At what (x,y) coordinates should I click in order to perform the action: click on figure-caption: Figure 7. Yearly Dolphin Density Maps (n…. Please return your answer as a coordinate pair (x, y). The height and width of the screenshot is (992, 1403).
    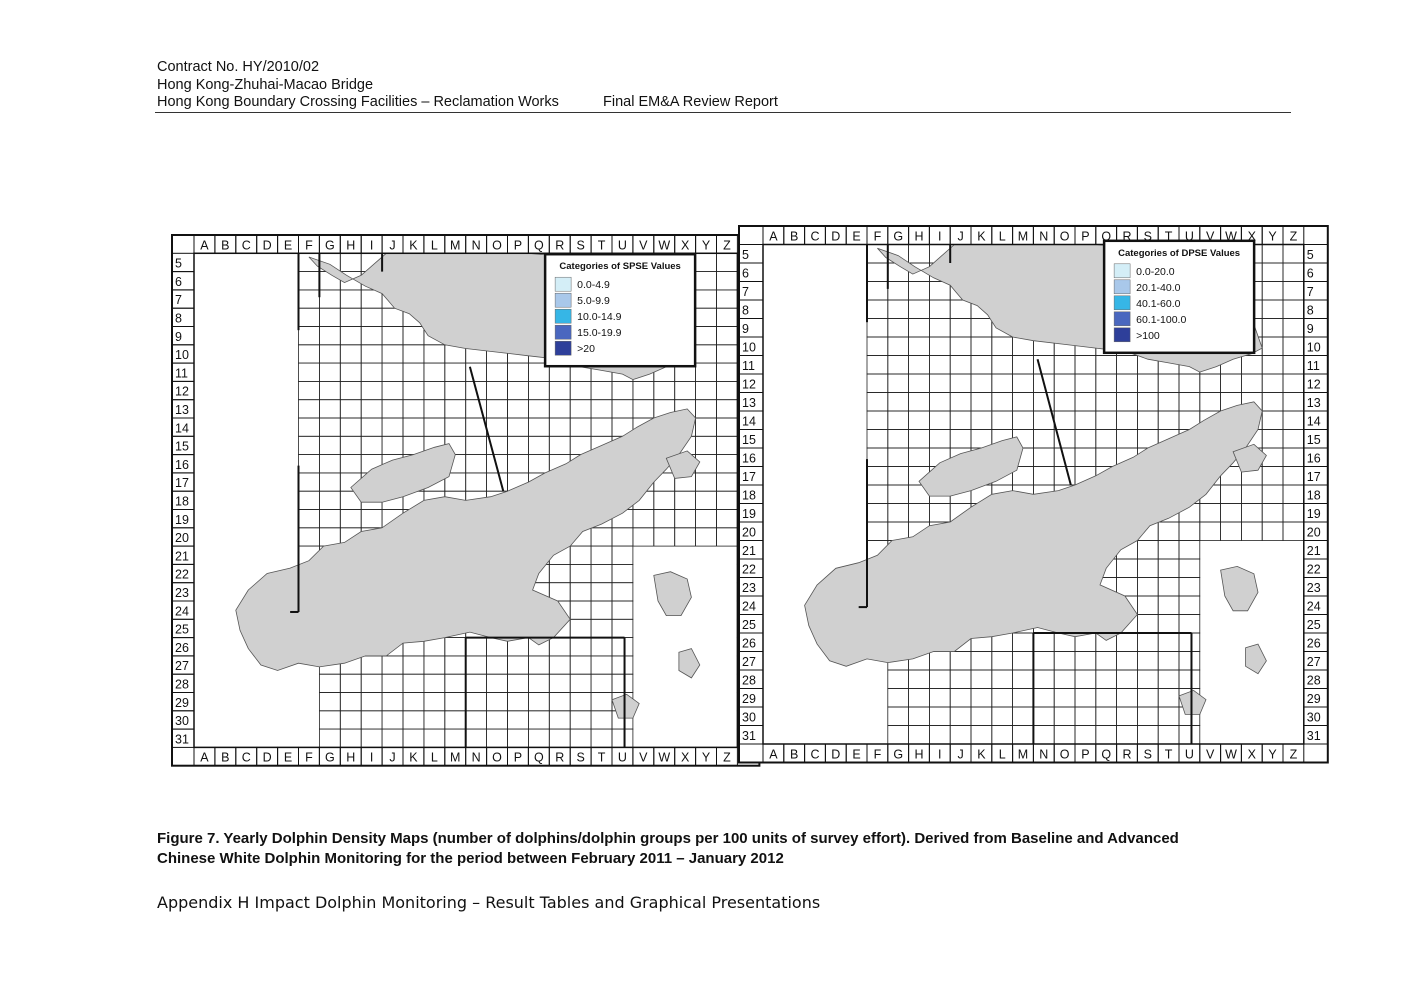
    Looking at the image, I should click on (727, 848).